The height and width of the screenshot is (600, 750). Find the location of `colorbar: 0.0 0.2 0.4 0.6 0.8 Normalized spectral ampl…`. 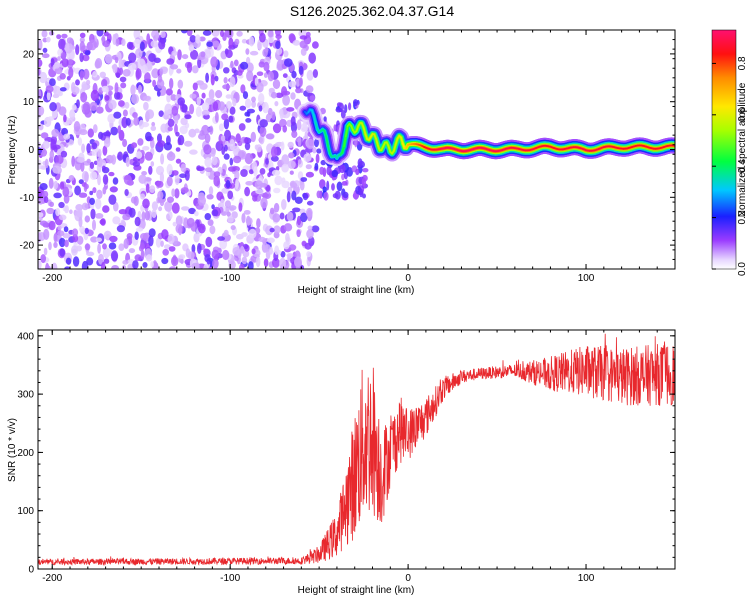

colorbar: 0.0 0.2 0.4 0.6 0.8 Normalized spectral ampl… is located at coordinates (729, 152).